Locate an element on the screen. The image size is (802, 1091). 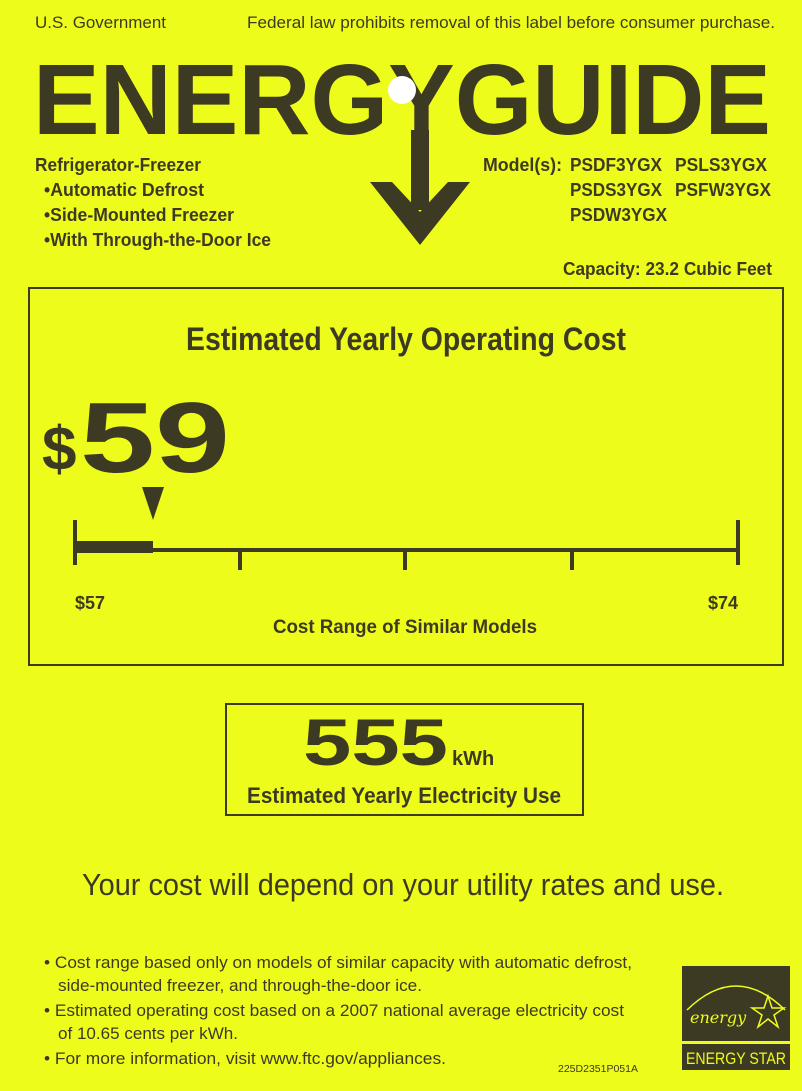
energy-star-badge is located at coordinates (736, 1003).